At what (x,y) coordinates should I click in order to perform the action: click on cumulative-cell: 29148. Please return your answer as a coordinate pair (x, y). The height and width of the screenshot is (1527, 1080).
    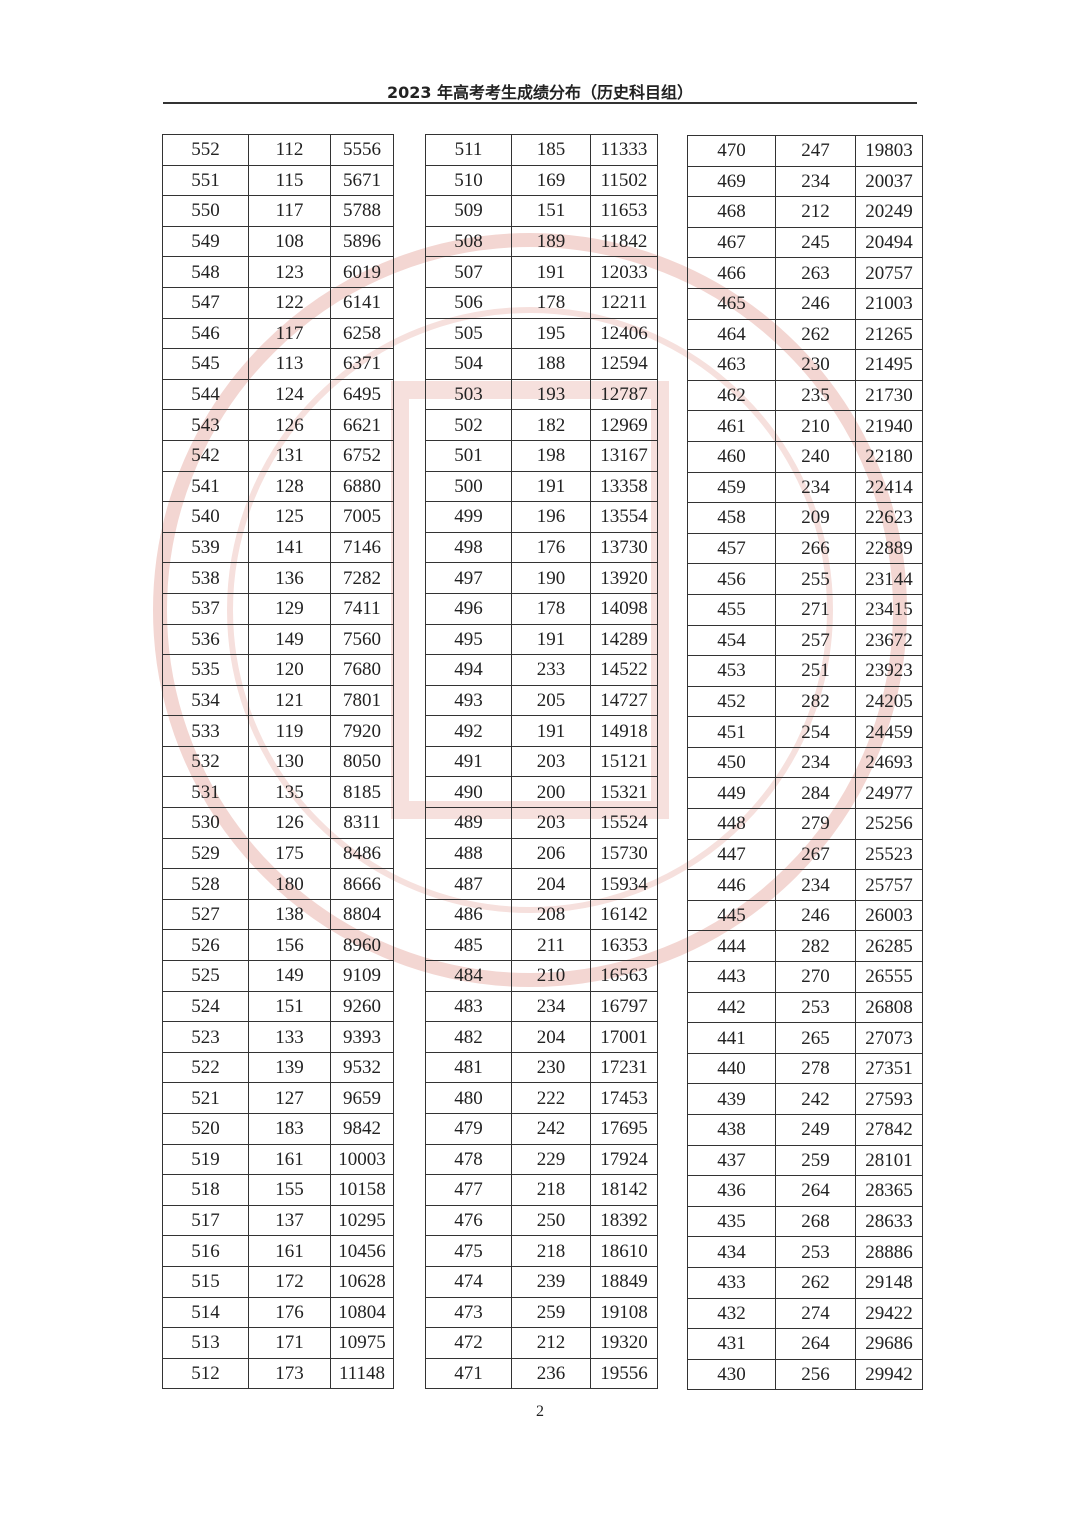
    Looking at the image, I should click on (889, 1282).